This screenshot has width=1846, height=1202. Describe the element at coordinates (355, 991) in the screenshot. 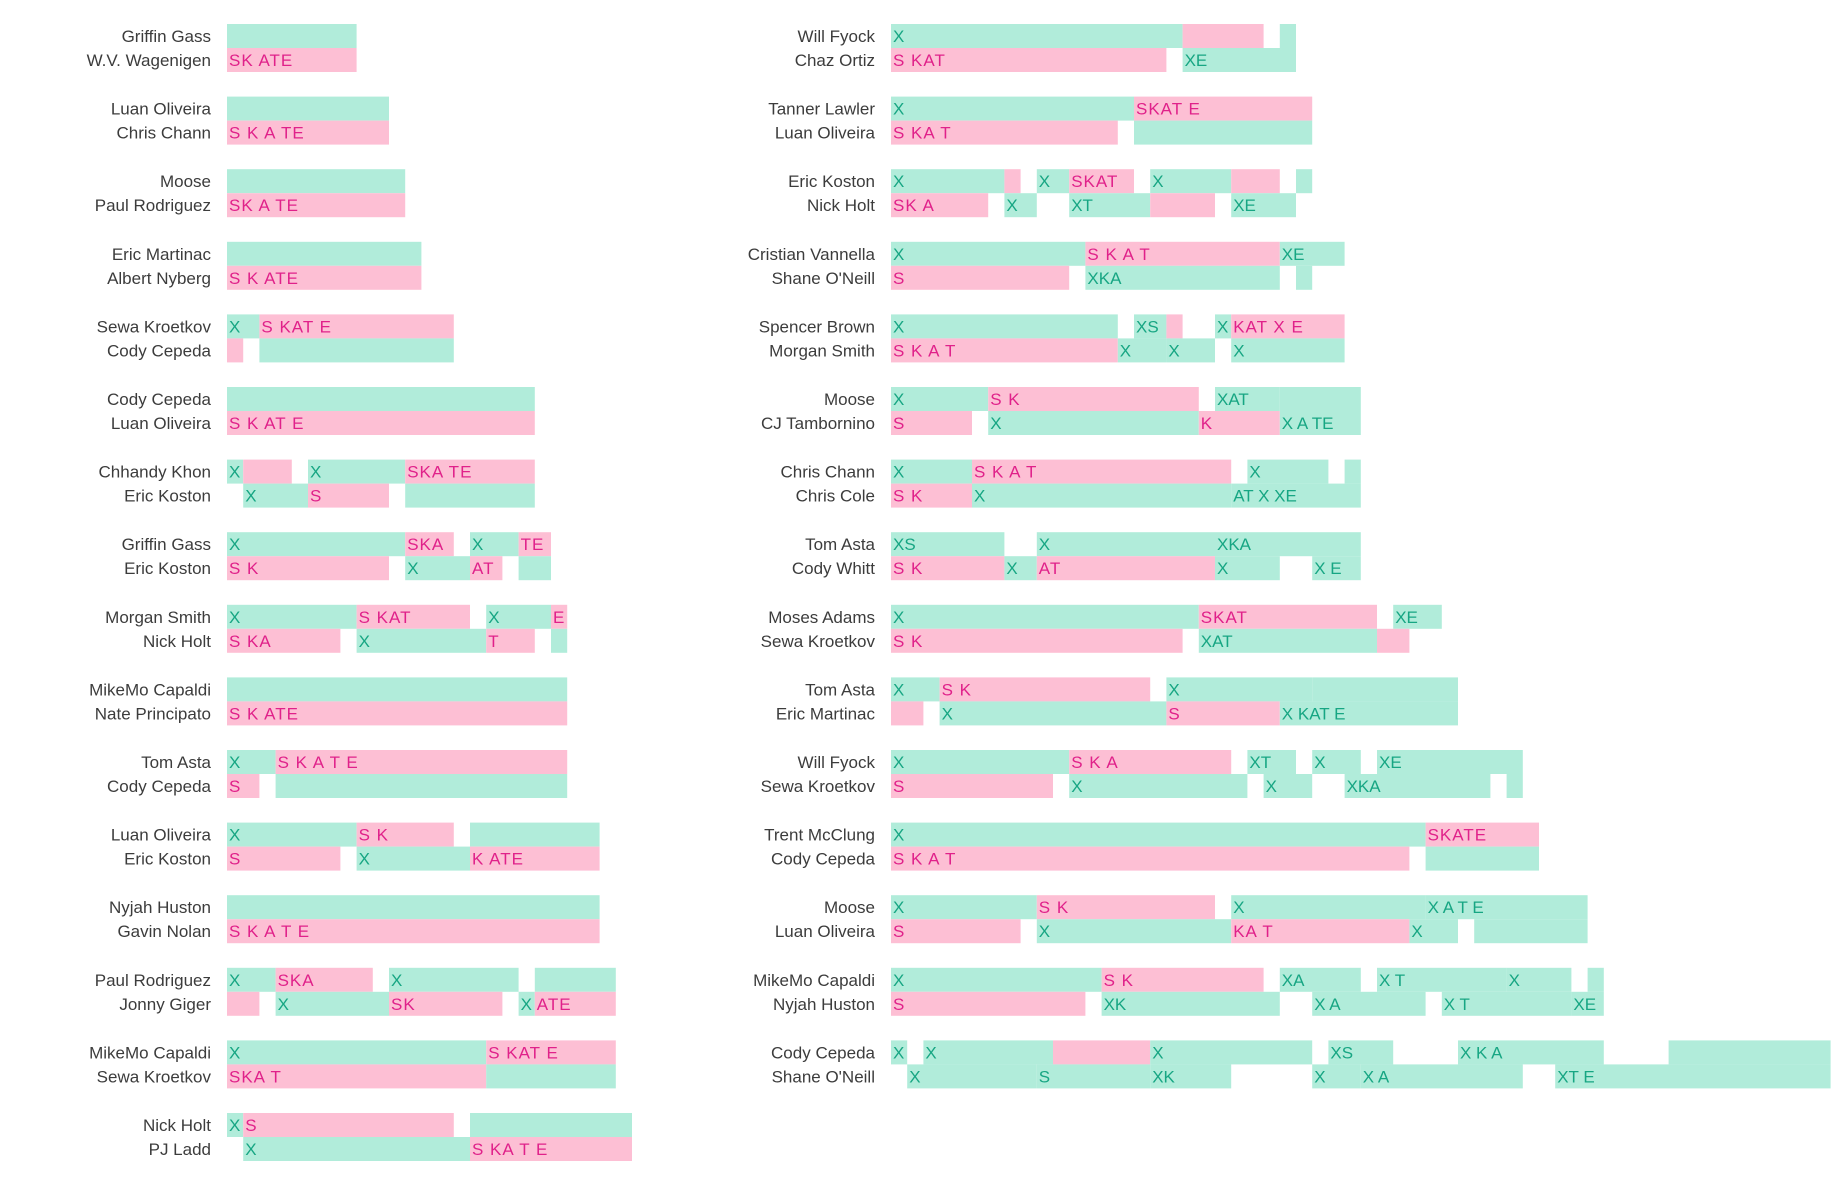

I see `game-13: Paul Rodriguez Jonny Giger X SKA X X SK X ATE` at that location.